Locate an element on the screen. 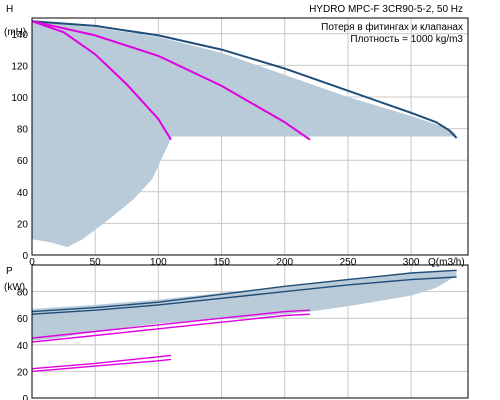  power-curve-all-pumps-lower is located at coordinates (244, 295).